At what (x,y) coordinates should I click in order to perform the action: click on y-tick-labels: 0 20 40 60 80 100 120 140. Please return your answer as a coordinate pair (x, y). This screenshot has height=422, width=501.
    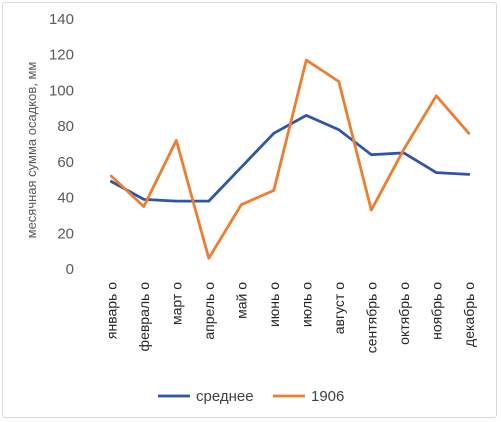
    Looking at the image, I should click on (61, 144).